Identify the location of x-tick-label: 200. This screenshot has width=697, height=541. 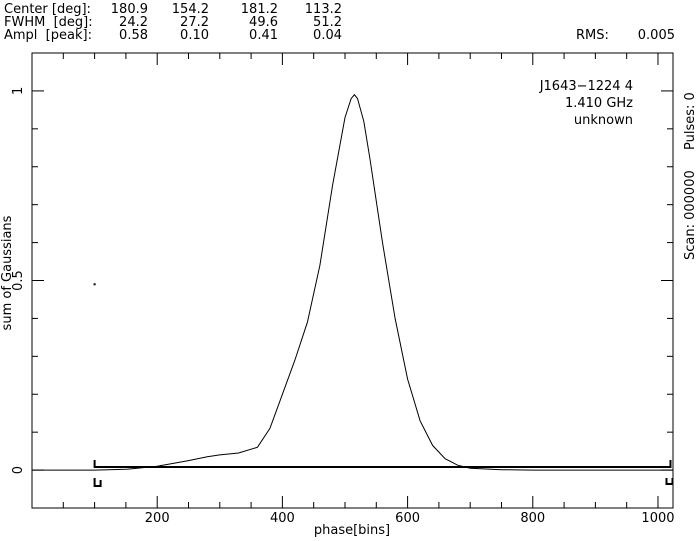
(157, 518).